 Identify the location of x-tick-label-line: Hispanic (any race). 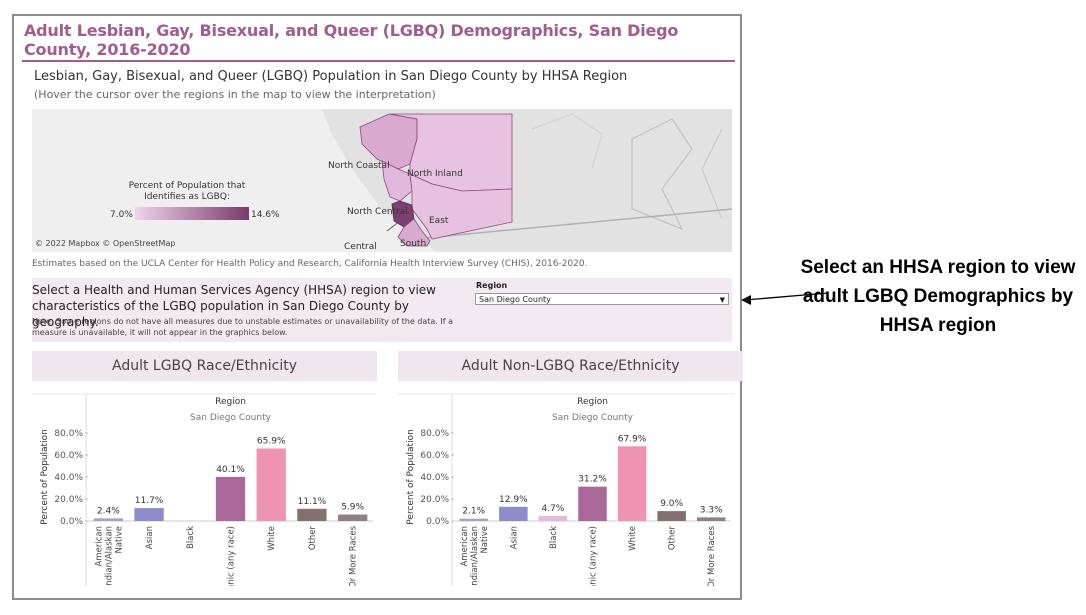
(232, 556).